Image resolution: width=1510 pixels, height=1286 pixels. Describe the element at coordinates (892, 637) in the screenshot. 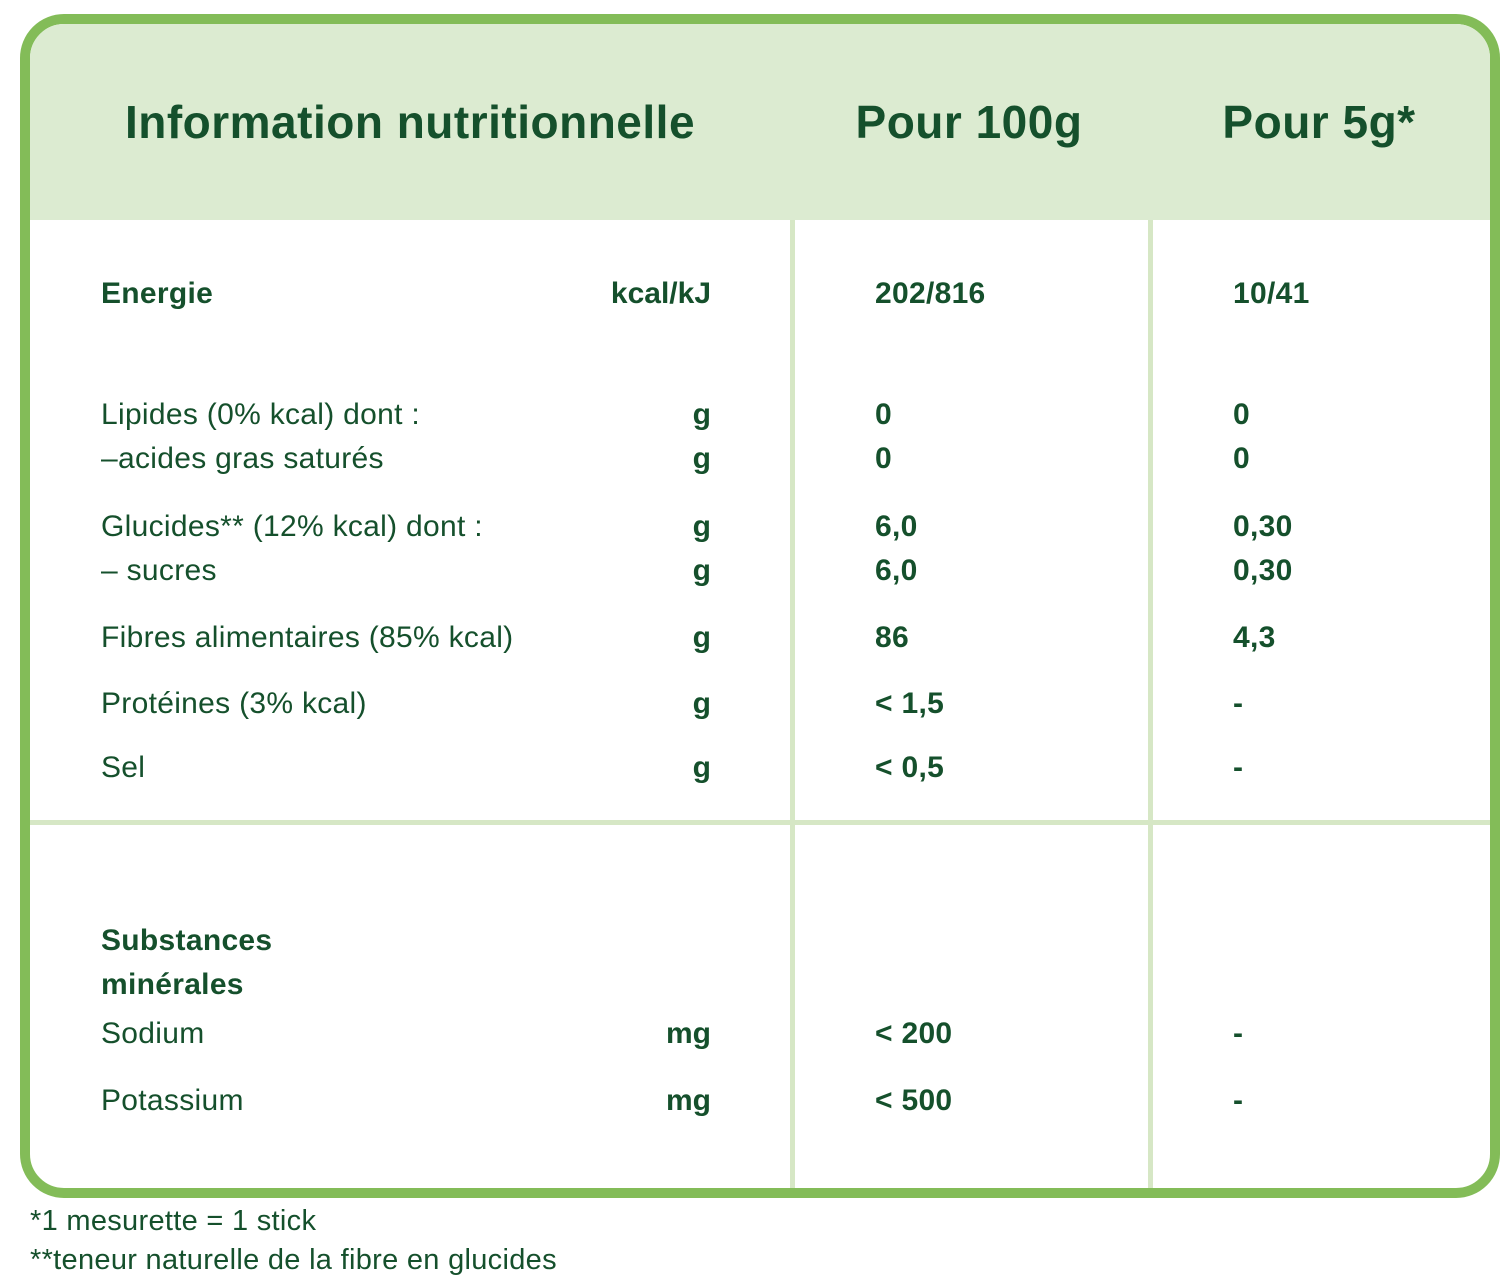

I see `value-per-100g: 86` at that location.